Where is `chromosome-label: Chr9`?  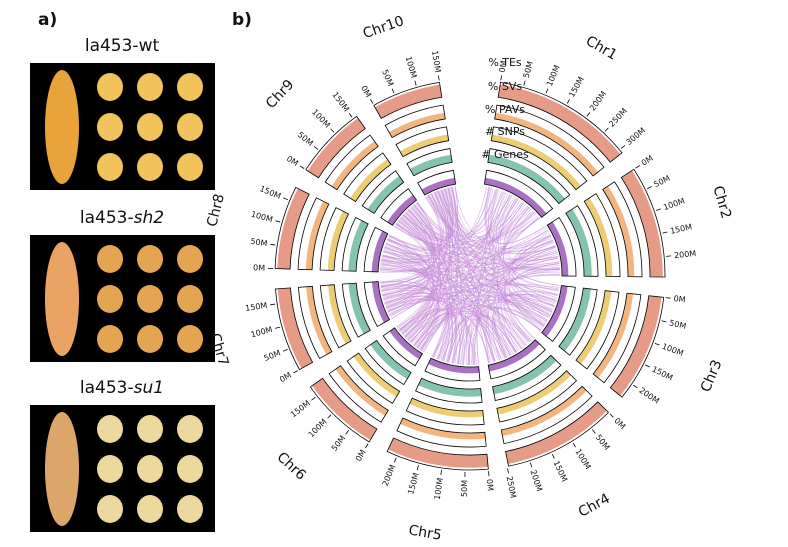 chromosome-label: Chr9 is located at coordinates (280, 94).